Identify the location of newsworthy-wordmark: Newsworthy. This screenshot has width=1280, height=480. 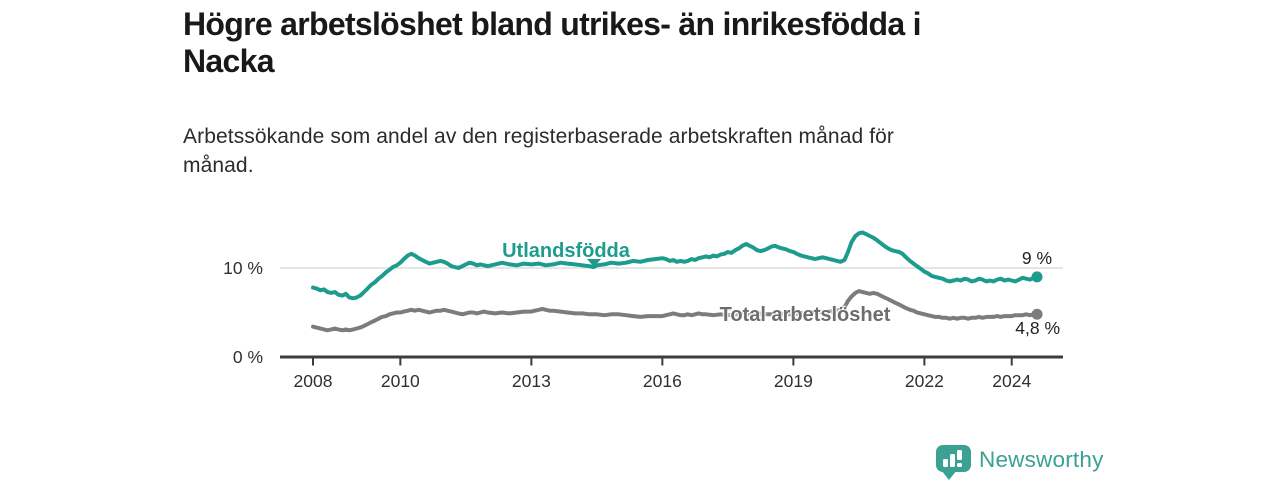
(1041, 459).